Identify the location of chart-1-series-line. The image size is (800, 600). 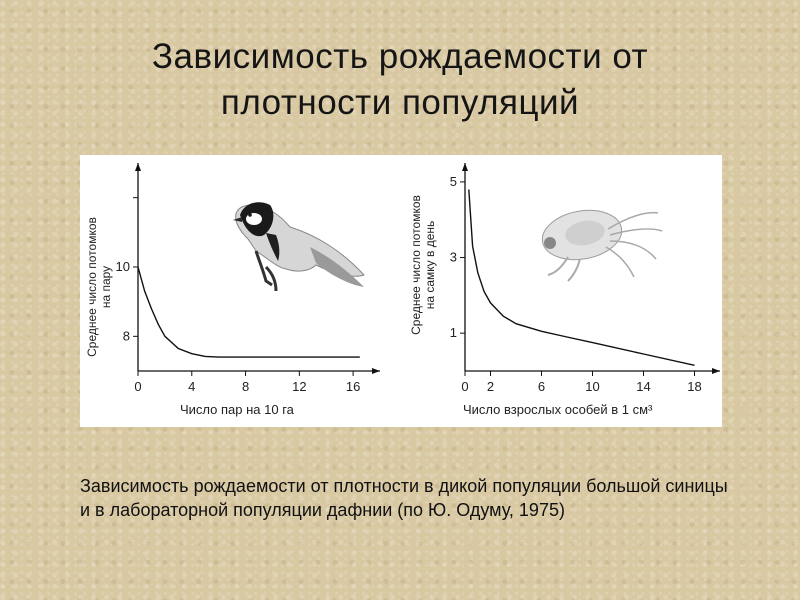
(248, 312).